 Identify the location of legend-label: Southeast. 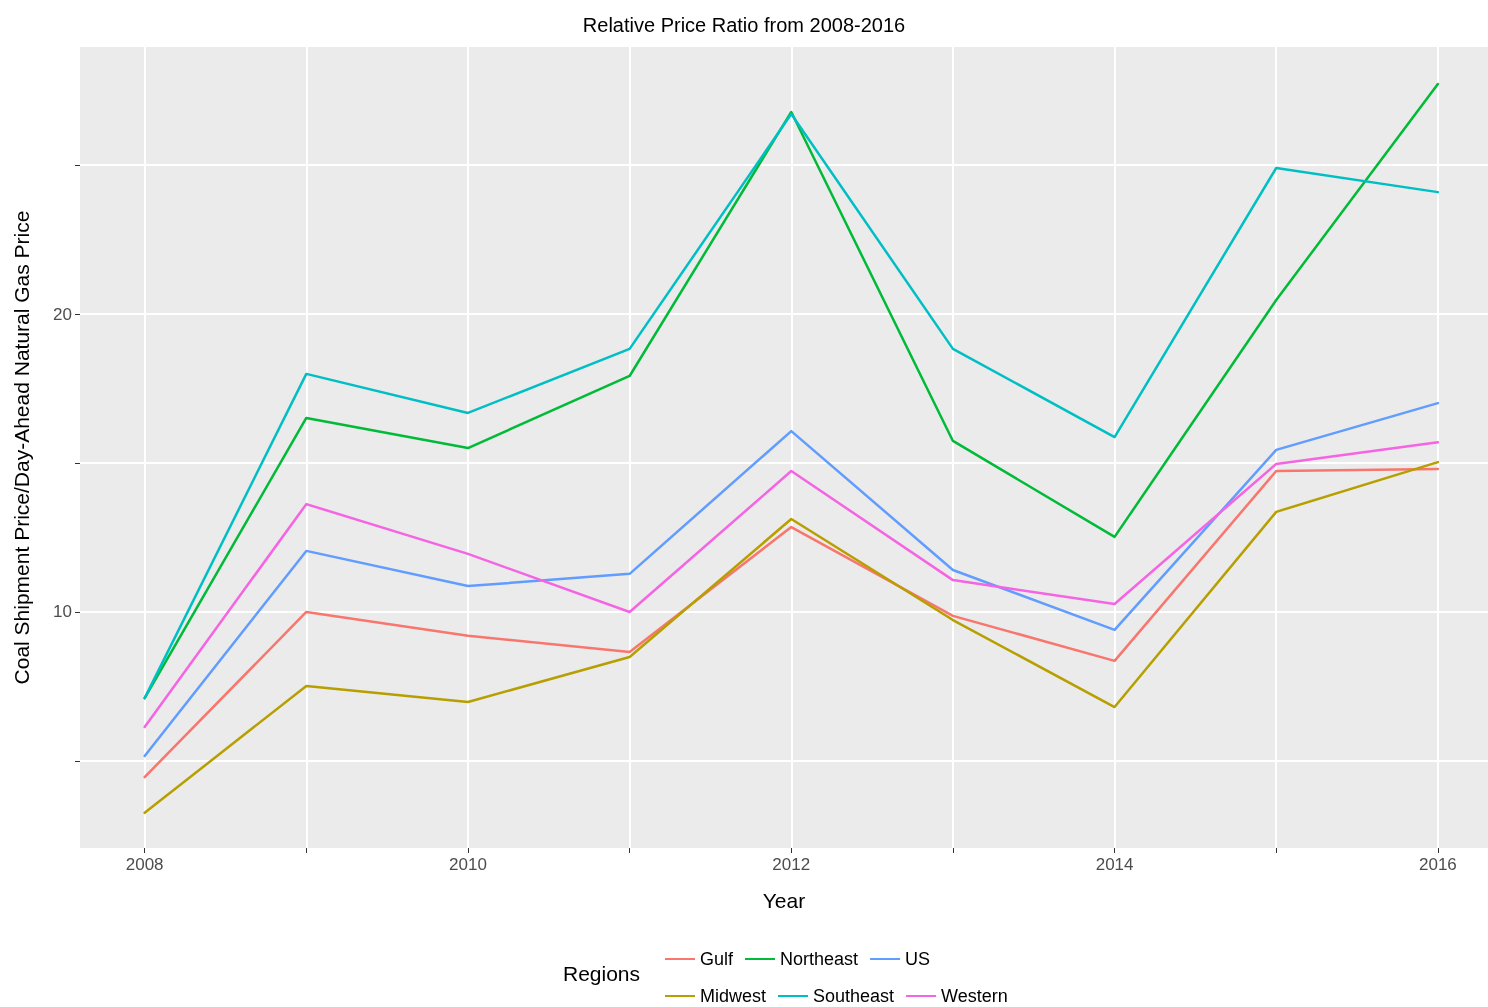
(854, 996).